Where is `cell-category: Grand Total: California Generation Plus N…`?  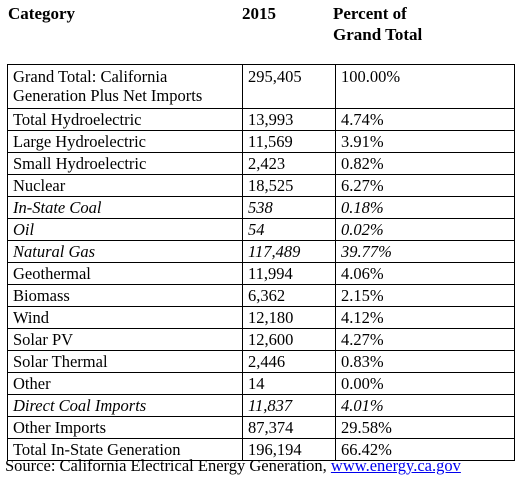
cell-category: Grand Total: California Generation Plus N… is located at coordinates (125, 86).